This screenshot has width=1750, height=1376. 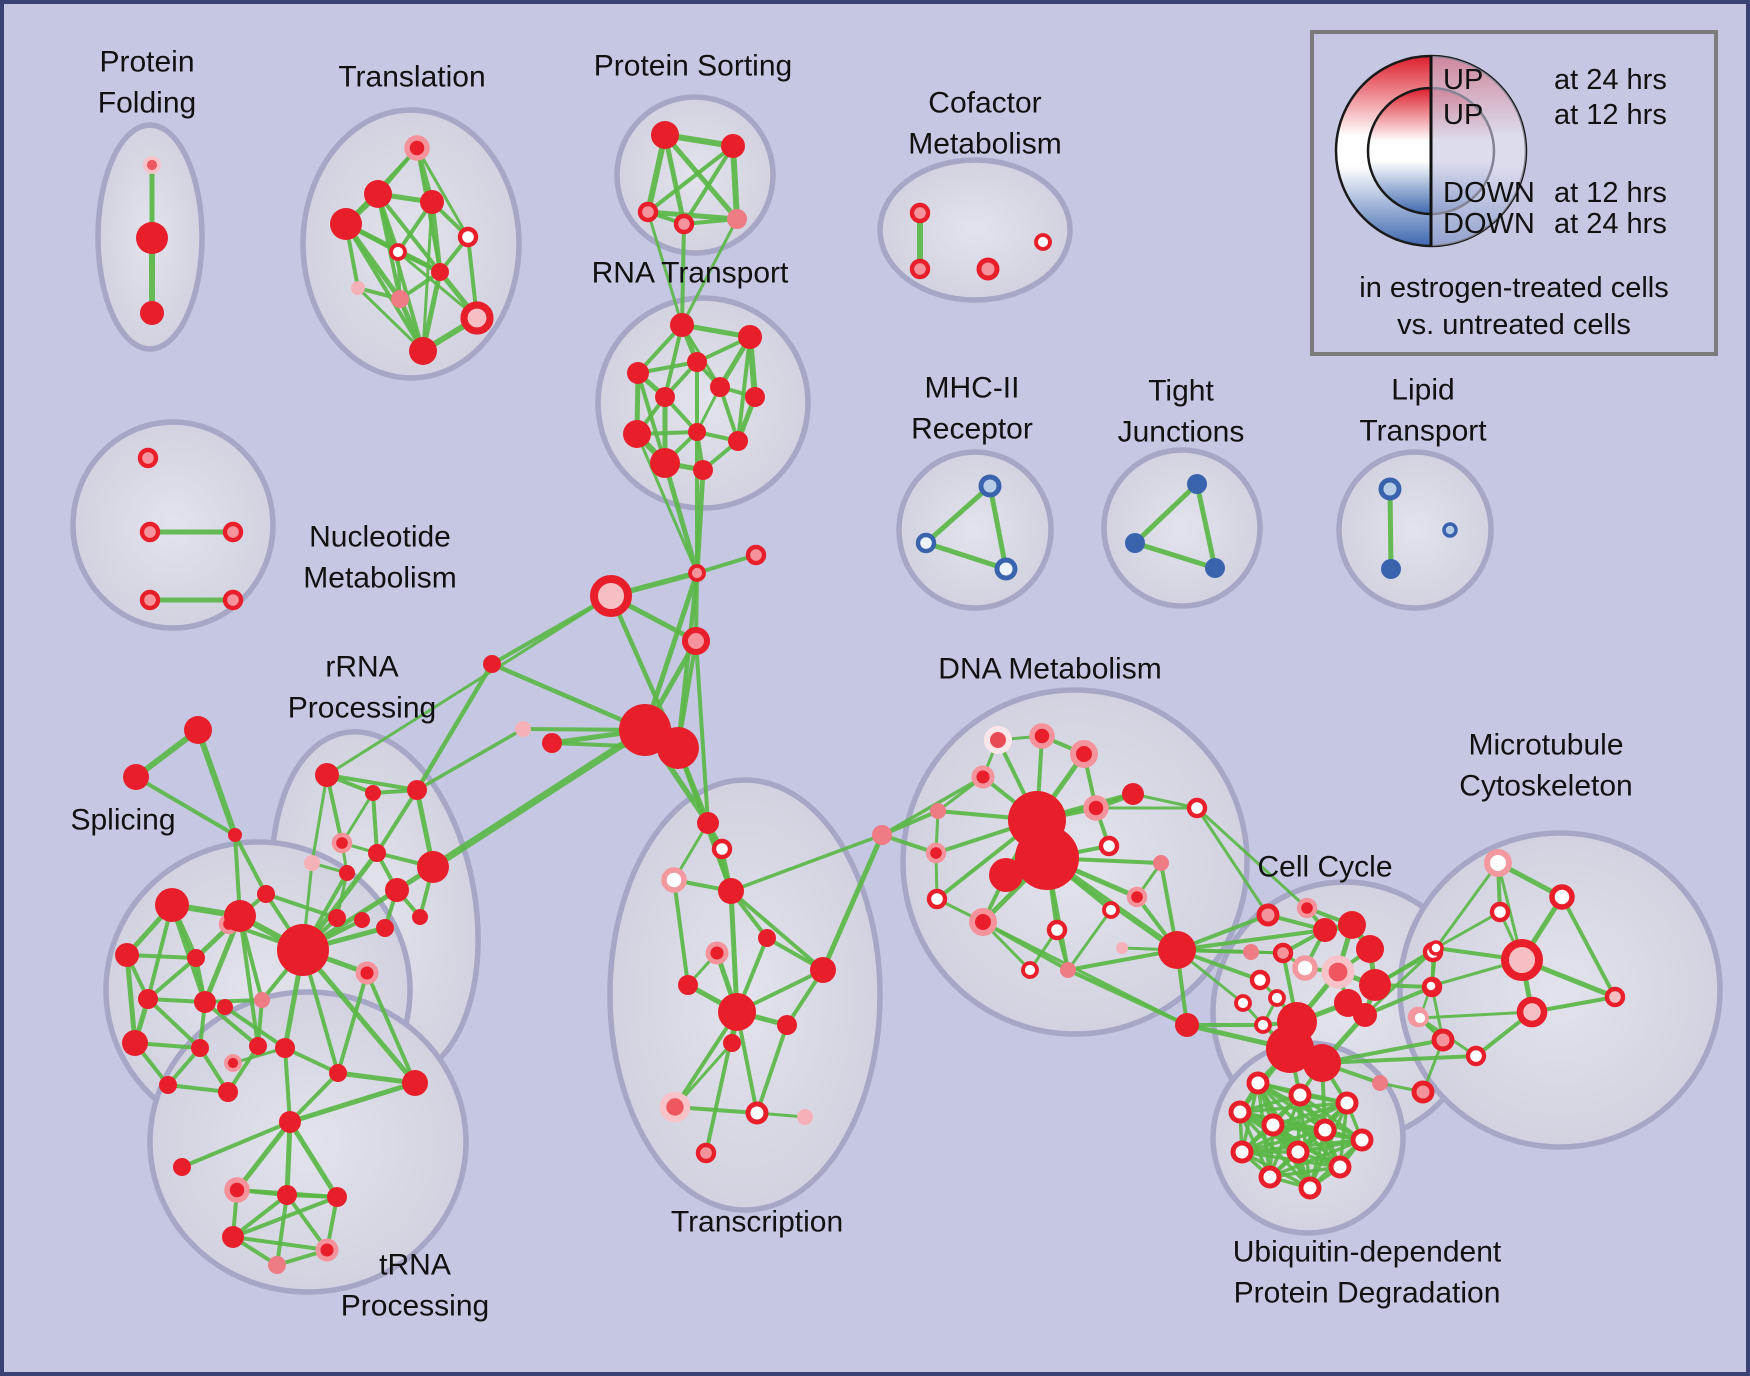 What do you see at coordinates (1273, 1125) in the screenshot?
I see `network-node-u5` at bounding box center [1273, 1125].